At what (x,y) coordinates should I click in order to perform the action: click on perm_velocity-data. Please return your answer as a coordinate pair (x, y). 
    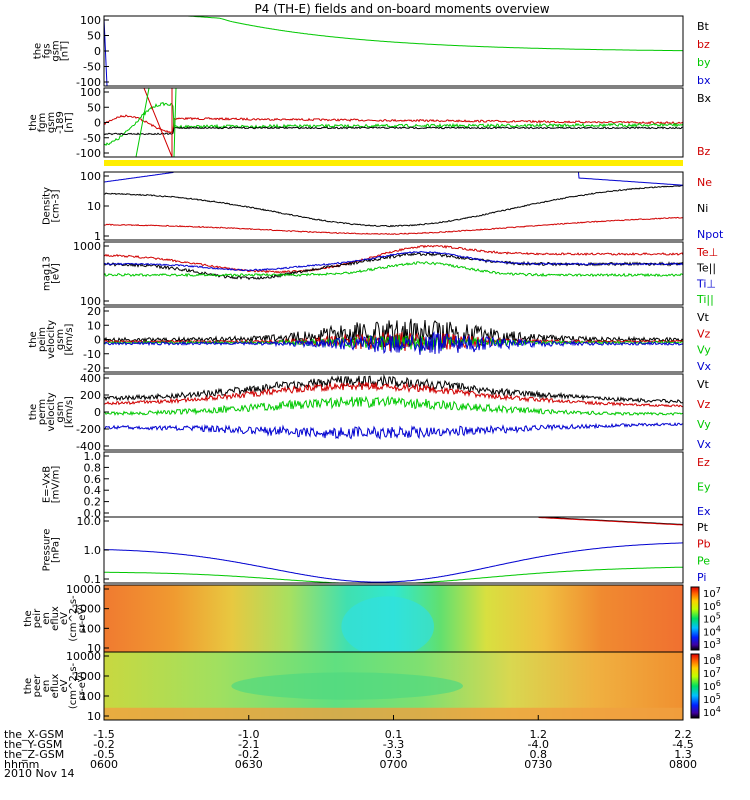
    Looking at the image, I should click on (393, 407).